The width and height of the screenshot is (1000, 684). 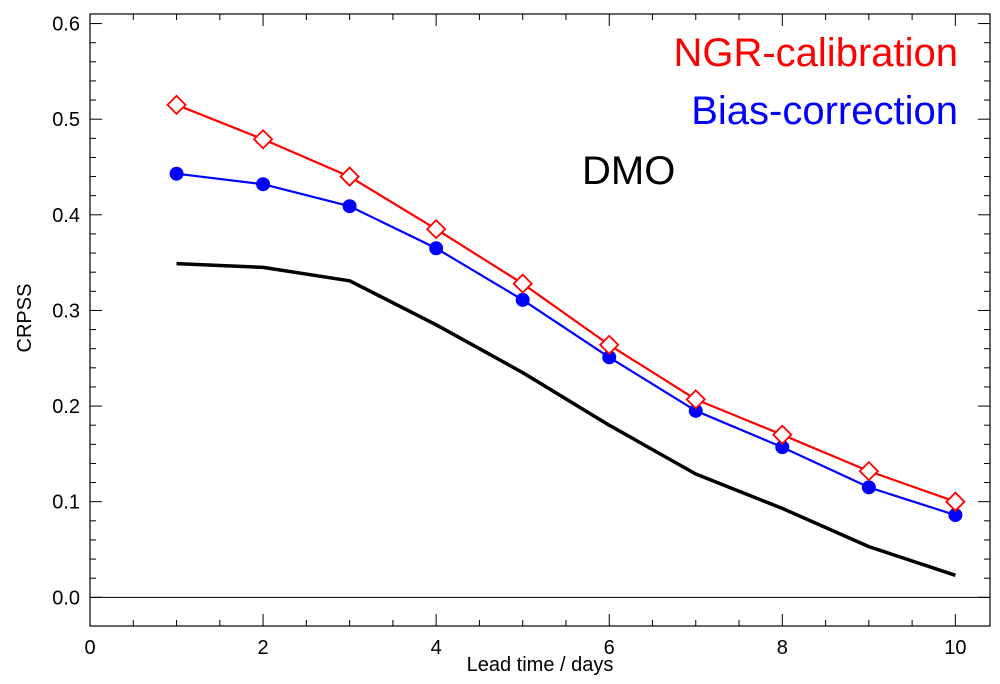 What do you see at coordinates (66, 503) in the screenshot?
I see `y-tick-label: 0.1` at bounding box center [66, 503].